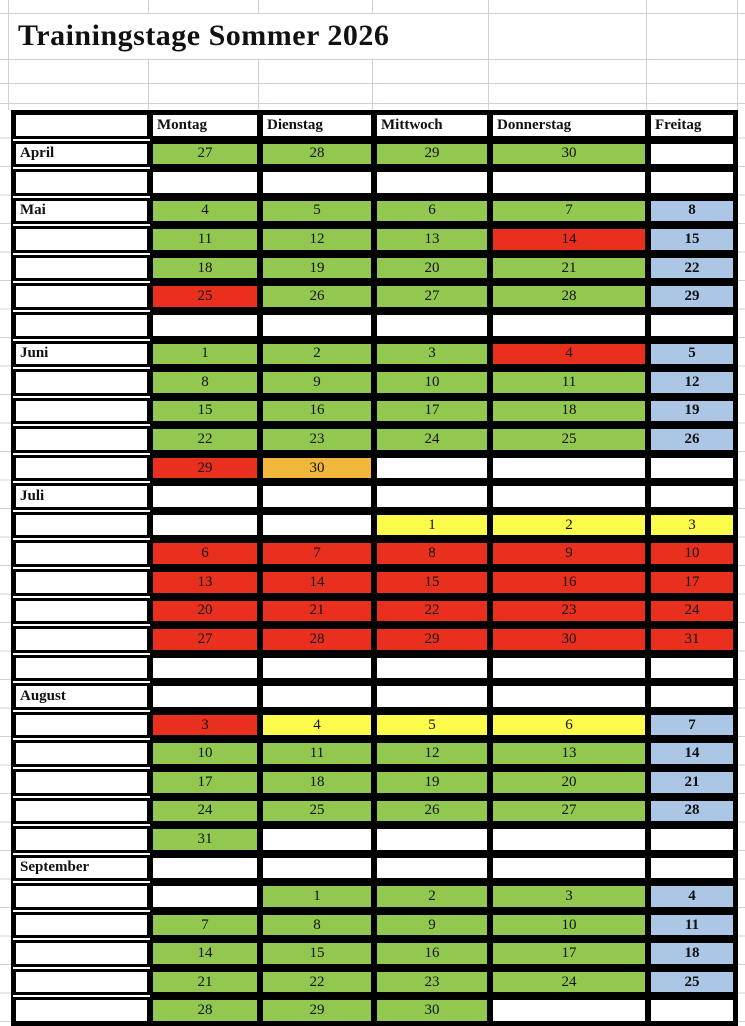 The height and width of the screenshot is (1026, 745). I want to click on day-header-cell: Mittwoch, so click(432, 125).